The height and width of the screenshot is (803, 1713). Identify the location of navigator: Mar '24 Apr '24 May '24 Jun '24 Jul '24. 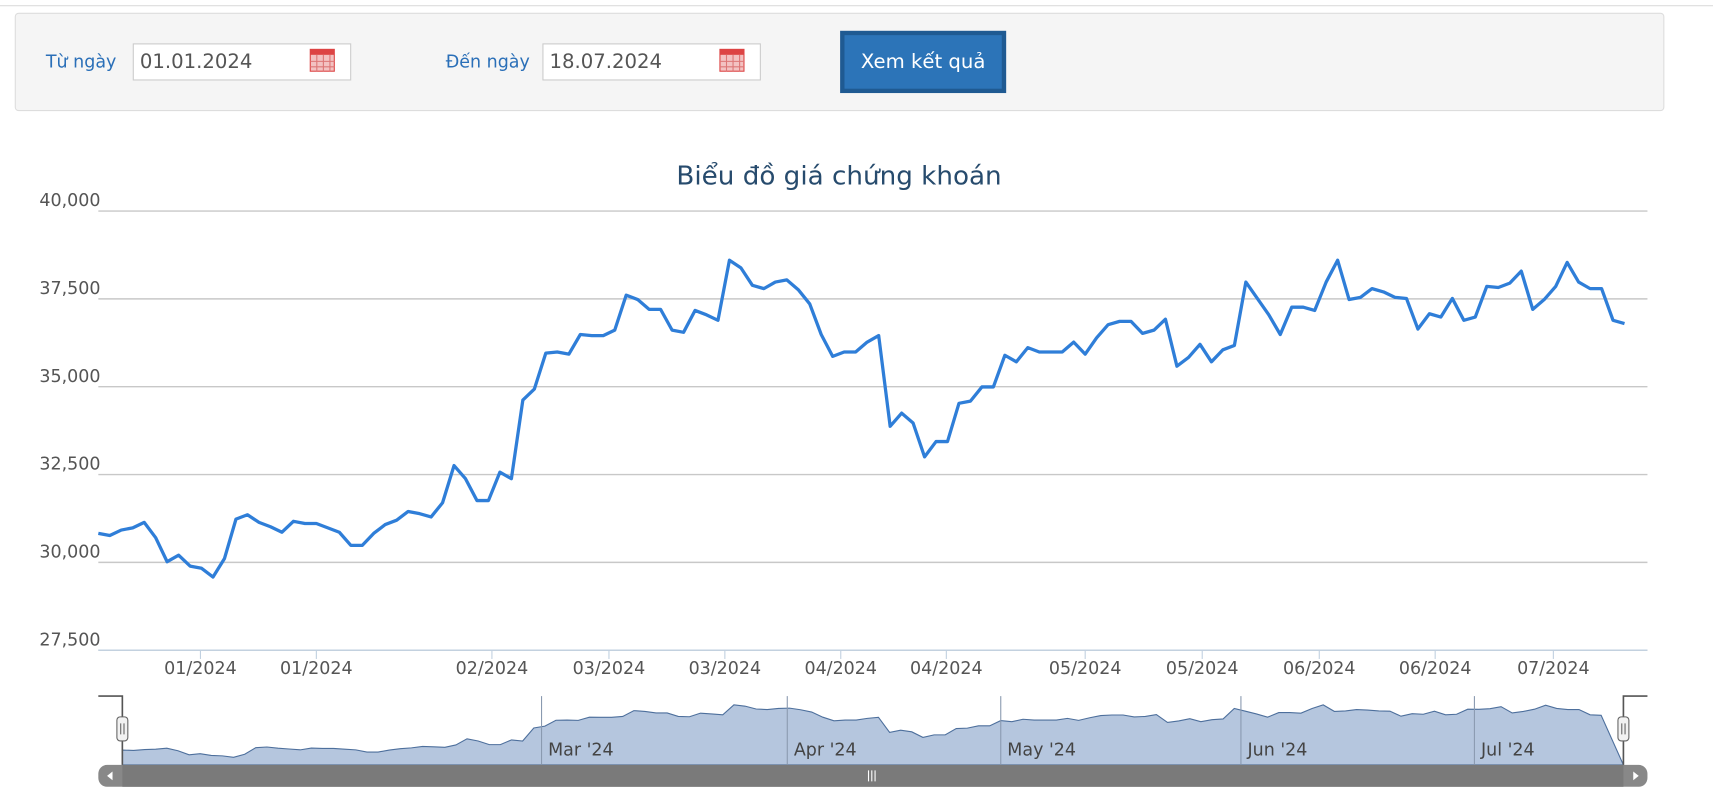
(873, 741).